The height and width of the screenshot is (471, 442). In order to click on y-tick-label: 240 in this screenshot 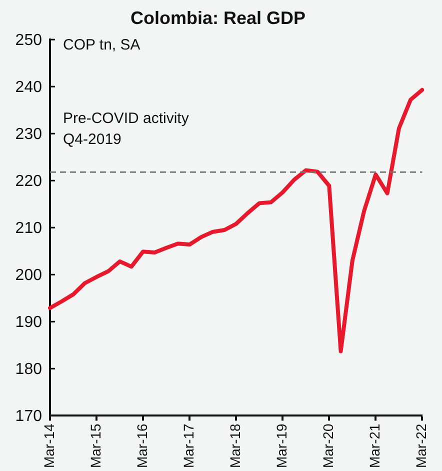, I will do `click(28, 87)`.